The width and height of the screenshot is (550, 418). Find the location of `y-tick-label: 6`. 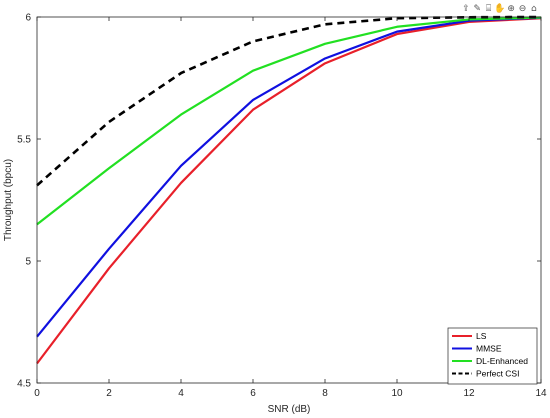

y-tick-label: 6 is located at coordinates (28, 18).